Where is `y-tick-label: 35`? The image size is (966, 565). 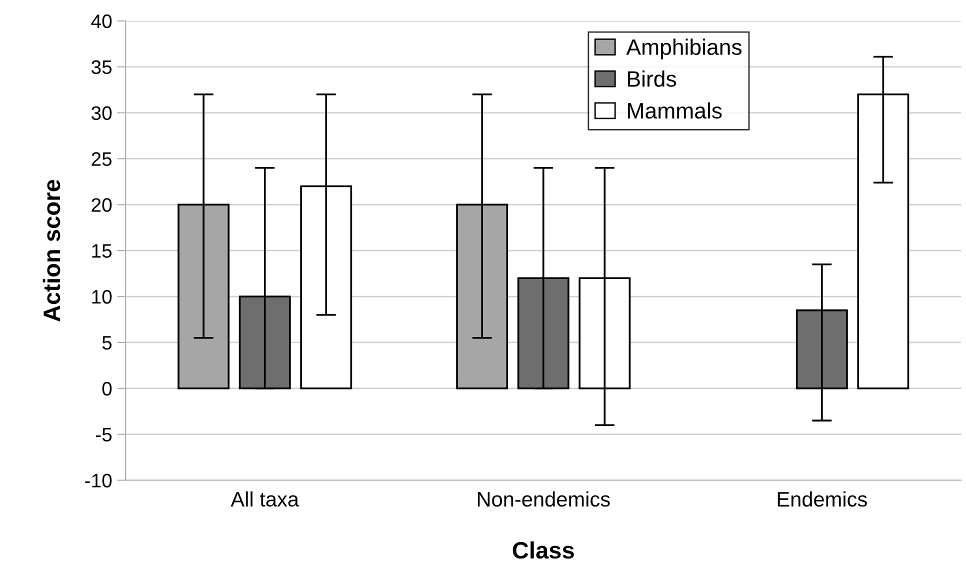
y-tick-label: 35 is located at coordinates (102, 67).